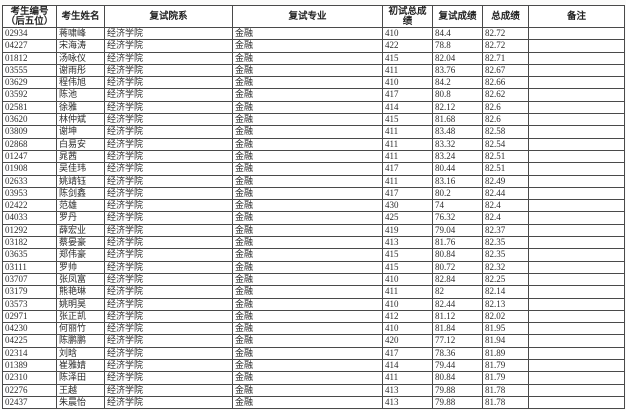  What do you see at coordinates (29, 267) in the screenshot?
I see `candidate-id-cell: 03111` at bounding box center [29, 267].